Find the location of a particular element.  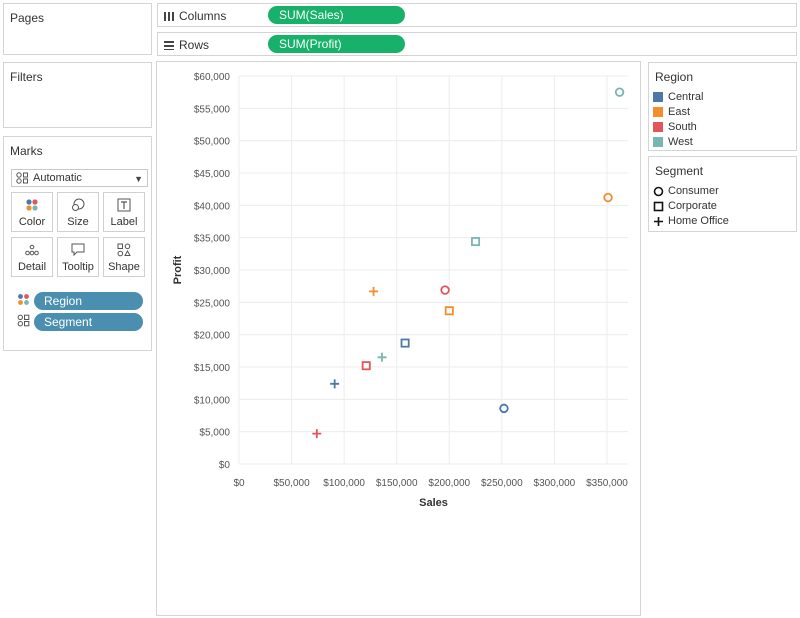

tooltip-button: Tooltip is located at coordinates (78, 257).